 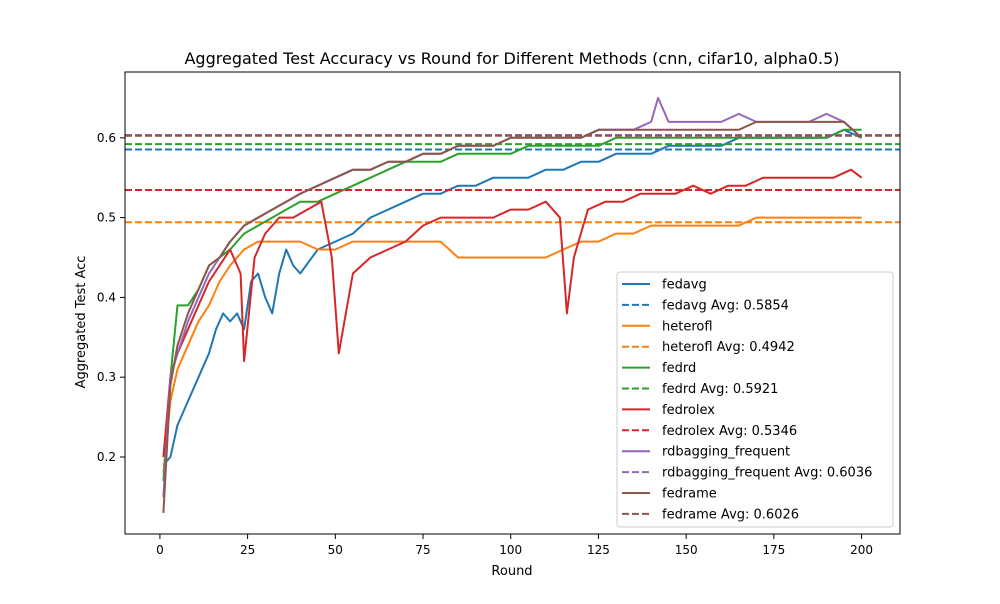 I want to click on legend-box, so click(x=755, y=399).